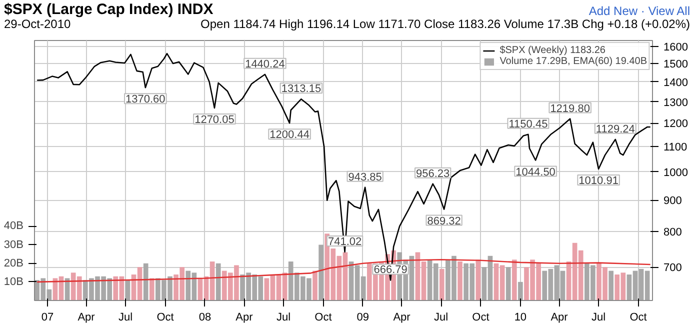 Image resolution: width=690 pixels, height=328 pixels. Describe the element at coordinates (598, 180) in the screenshot. I see `annotation: 1010.91` at that location.